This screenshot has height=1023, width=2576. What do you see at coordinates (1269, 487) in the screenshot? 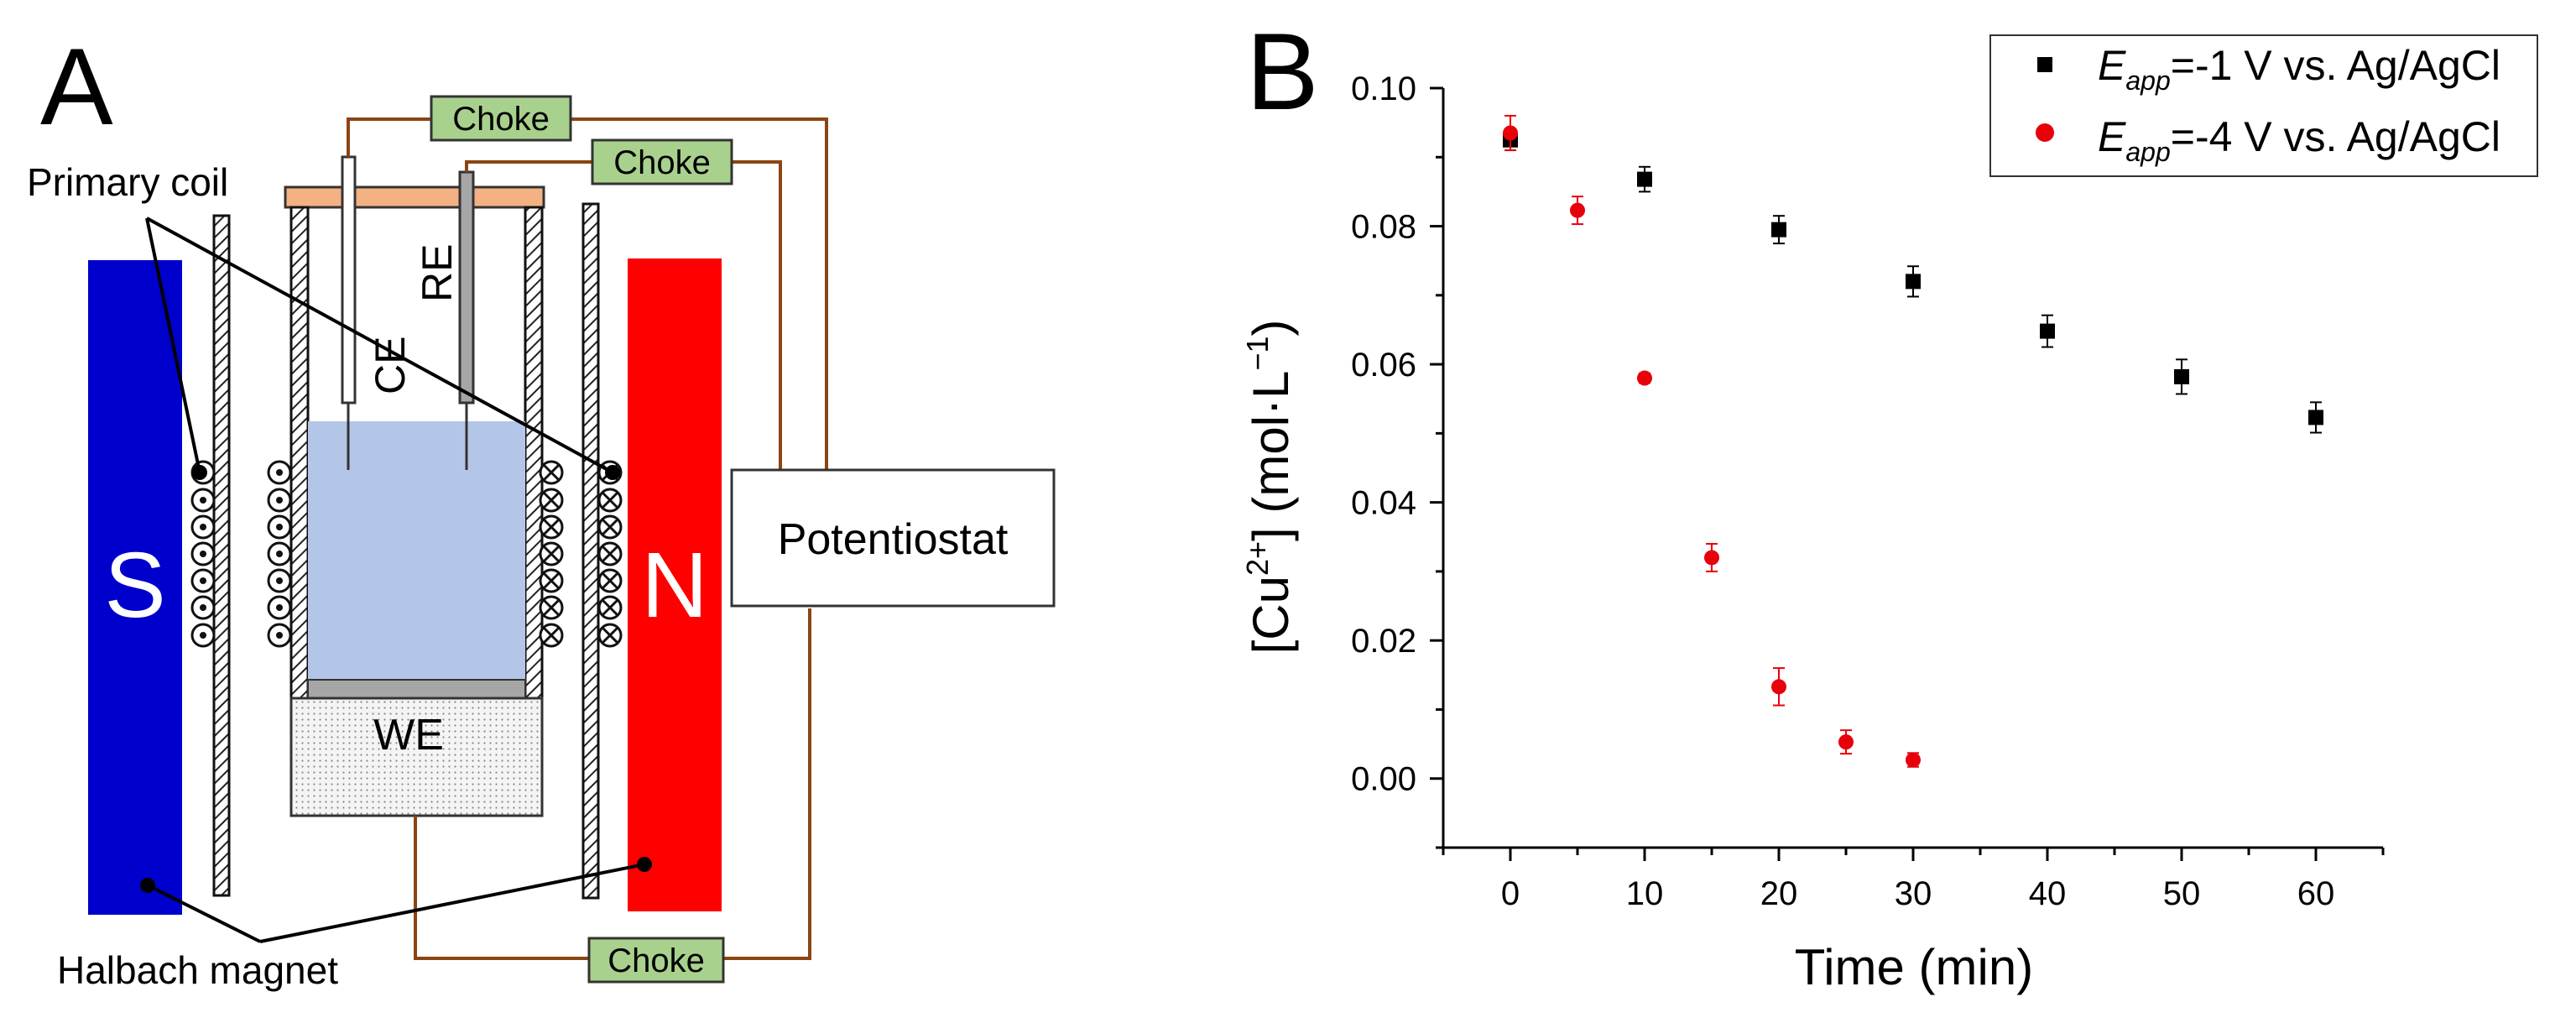
I see `y-axis-title: [Cu2+] (mol·L−1)` at bounding box center [1269, 487].